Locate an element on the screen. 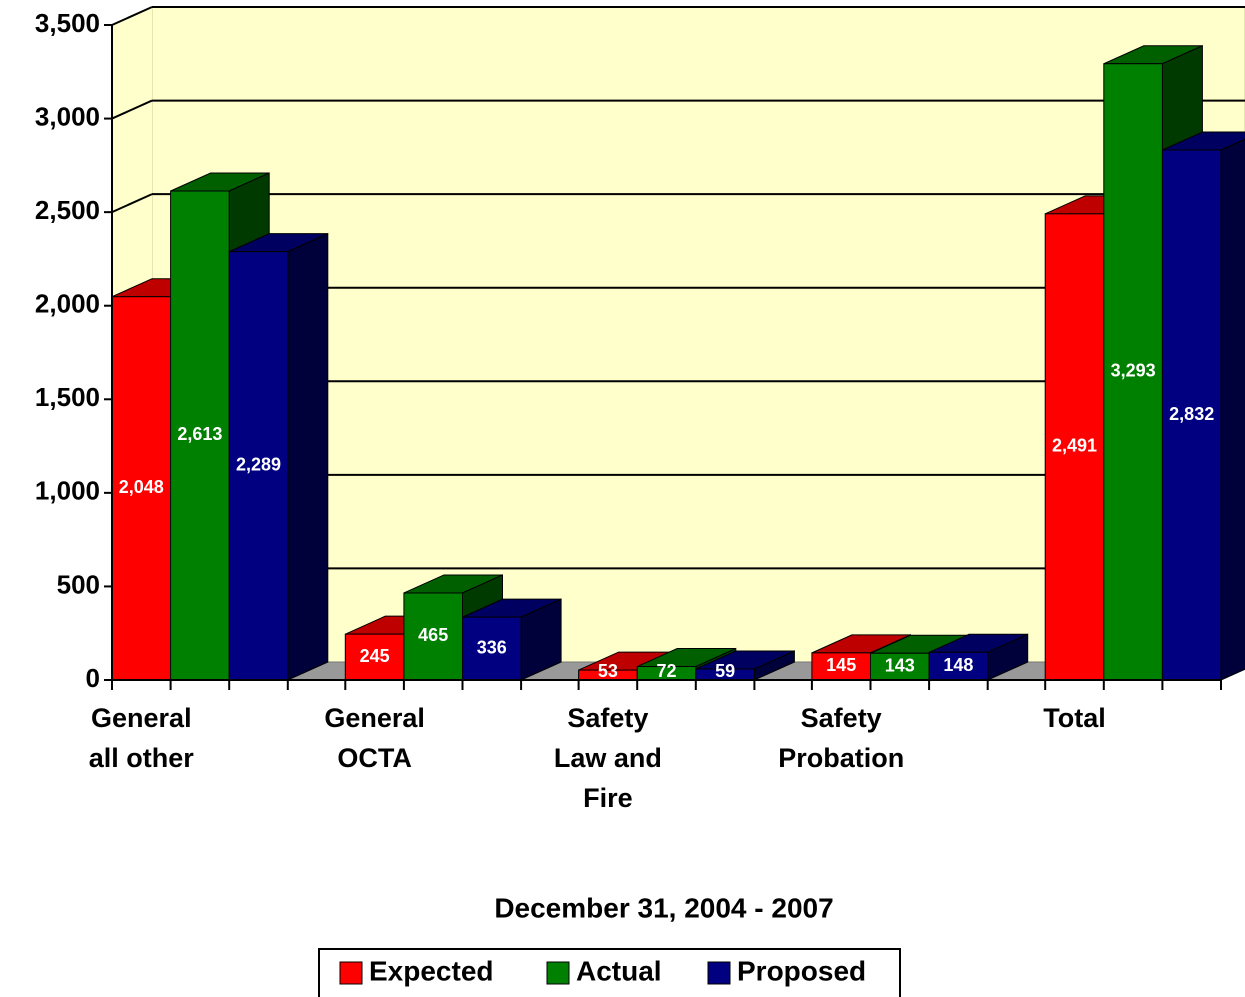 This screenshot has height=997, width=1245. legend-label: Proposed is located at coordinates (801, 970).